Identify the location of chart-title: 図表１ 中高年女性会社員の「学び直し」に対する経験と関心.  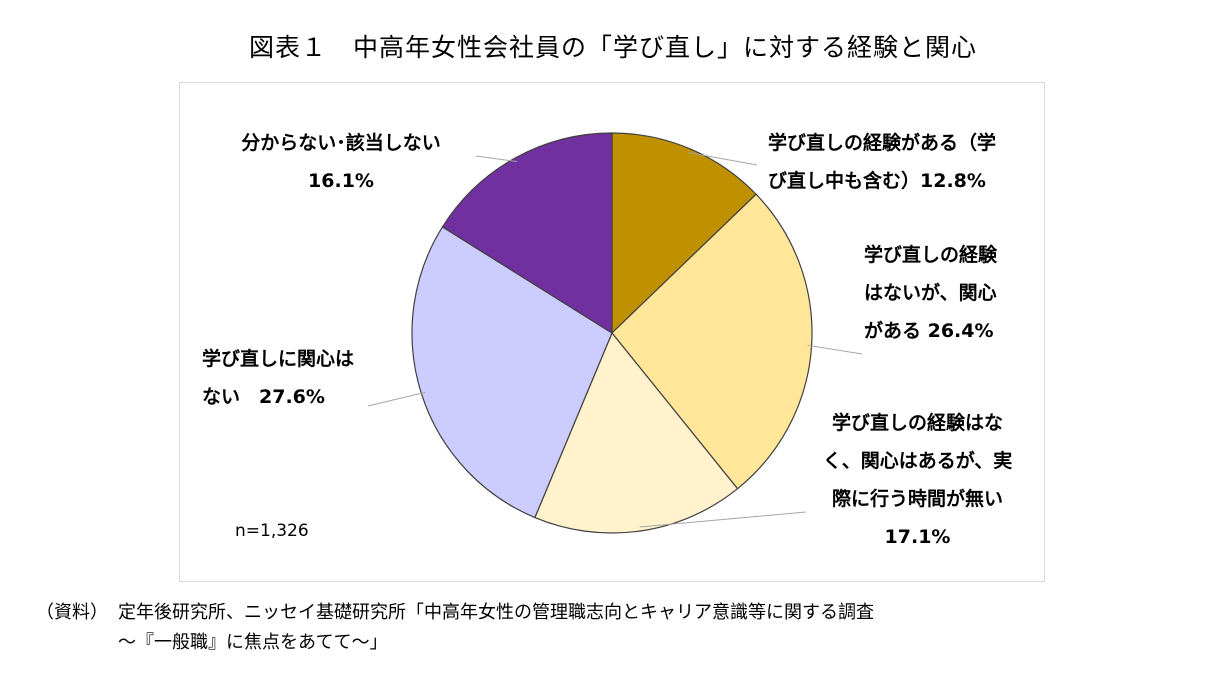
(612, 47).